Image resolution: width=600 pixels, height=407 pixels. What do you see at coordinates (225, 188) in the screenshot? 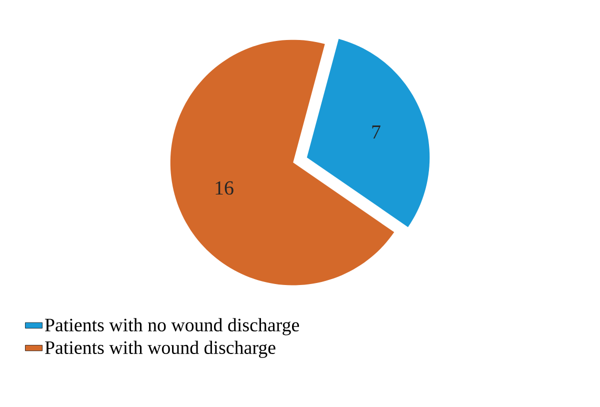
I see `data-label: 16` at bounding box center [225, 188].